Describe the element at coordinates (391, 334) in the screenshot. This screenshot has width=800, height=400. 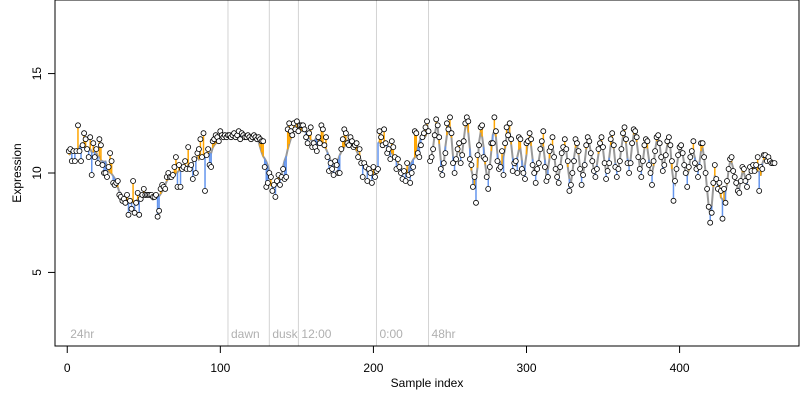
I see `region-label: 0:00` at that location.